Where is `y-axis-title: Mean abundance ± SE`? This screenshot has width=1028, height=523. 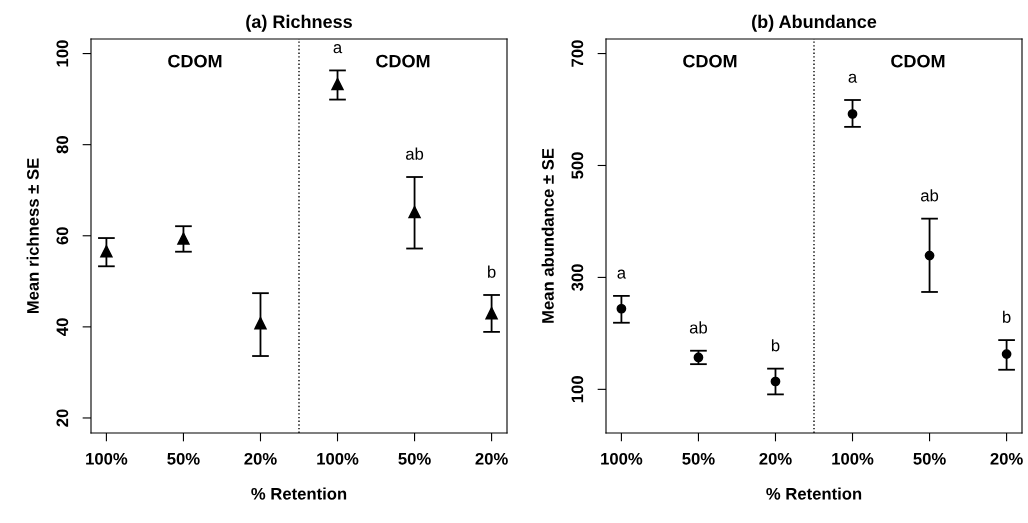 y-axis-title: Mean abundance ± SE is located at coordinates (547, 235).